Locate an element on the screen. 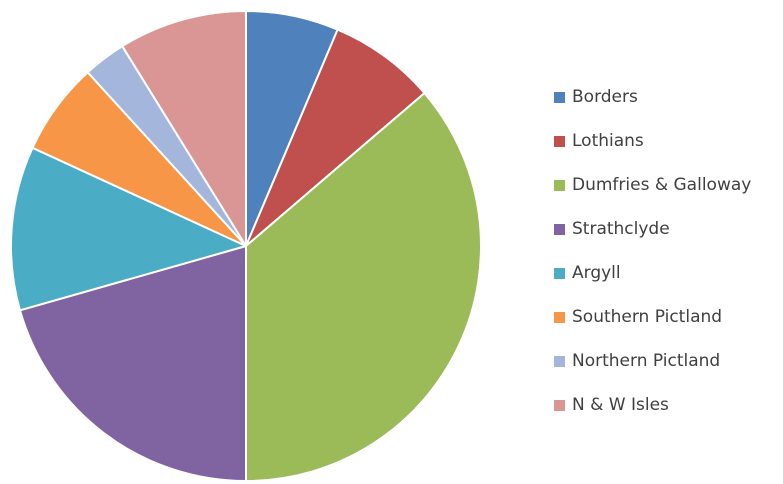 Image resolution: width=783 pixels, height=484 pixels. legend-label-dumfries-galloway: Dumfries & Galloway is located at coordinates (662, 185).